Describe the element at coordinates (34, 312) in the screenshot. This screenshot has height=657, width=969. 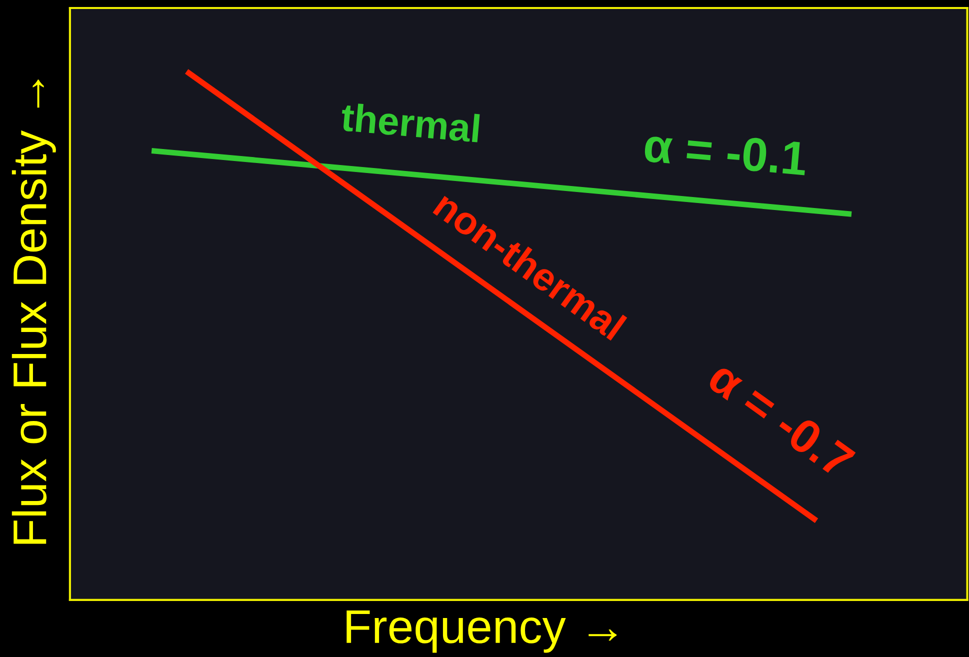
I see `y-axis-title: Flux or Flux Density →` at that location.